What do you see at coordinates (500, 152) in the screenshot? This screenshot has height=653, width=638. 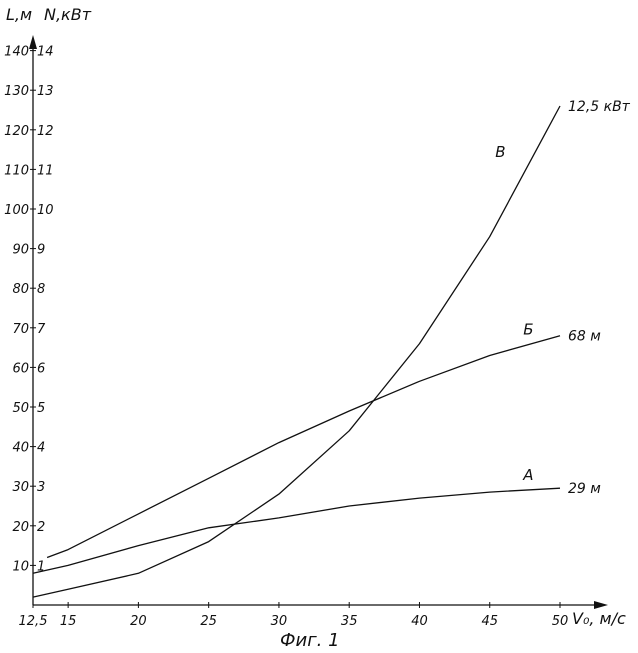 I see `series-name-label: В` at bounding box center [500, 152].